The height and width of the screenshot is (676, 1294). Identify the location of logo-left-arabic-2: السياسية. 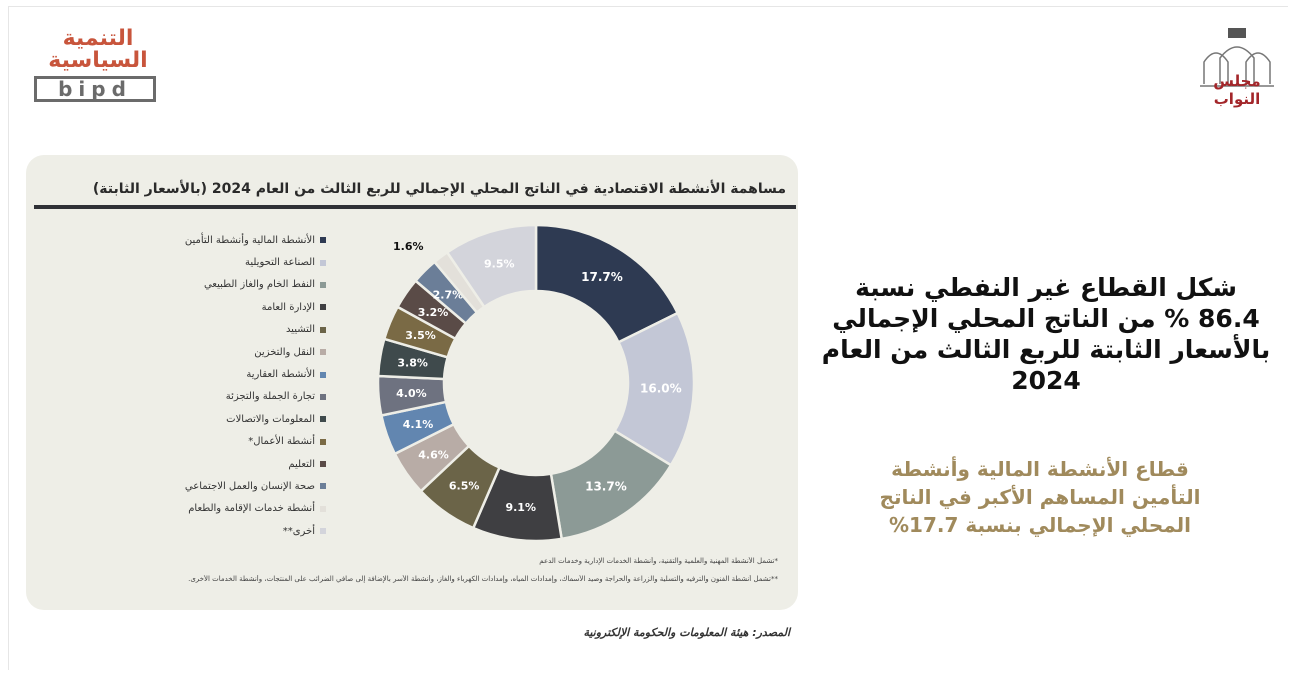
(98, 60).